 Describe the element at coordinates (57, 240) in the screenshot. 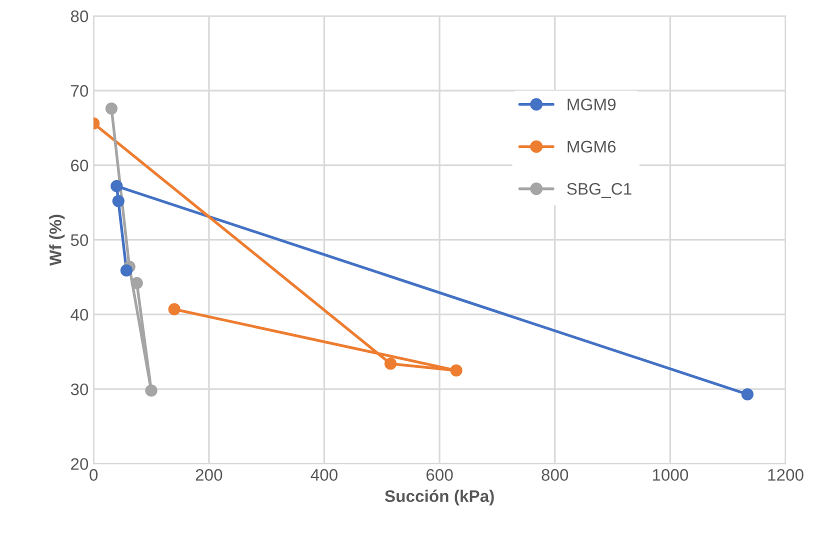

I see `y-axis-title: Wf (%)` at that location.